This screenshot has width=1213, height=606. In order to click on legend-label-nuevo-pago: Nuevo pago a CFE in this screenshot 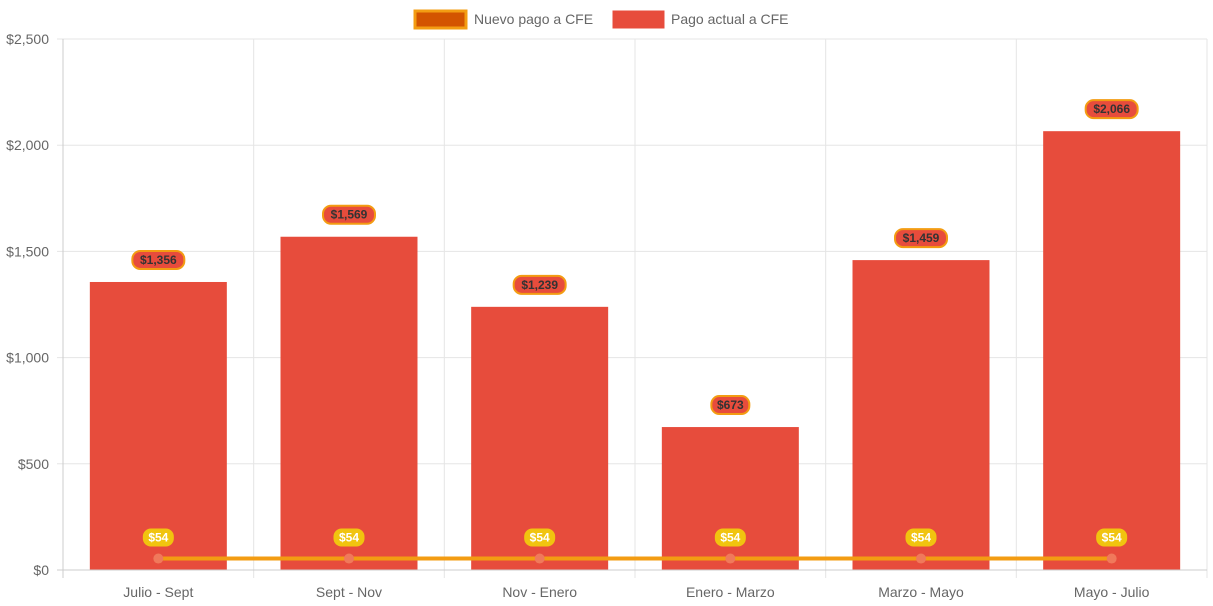, I will do `click(533, 19)`.